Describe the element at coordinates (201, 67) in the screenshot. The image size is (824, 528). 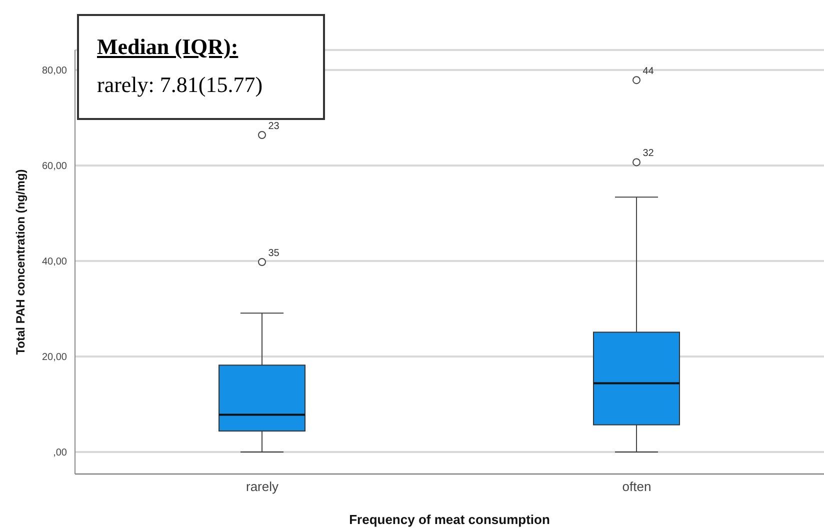
I see `note-box: Median (IQR): rarely: 7.81(15.77)` at that location.